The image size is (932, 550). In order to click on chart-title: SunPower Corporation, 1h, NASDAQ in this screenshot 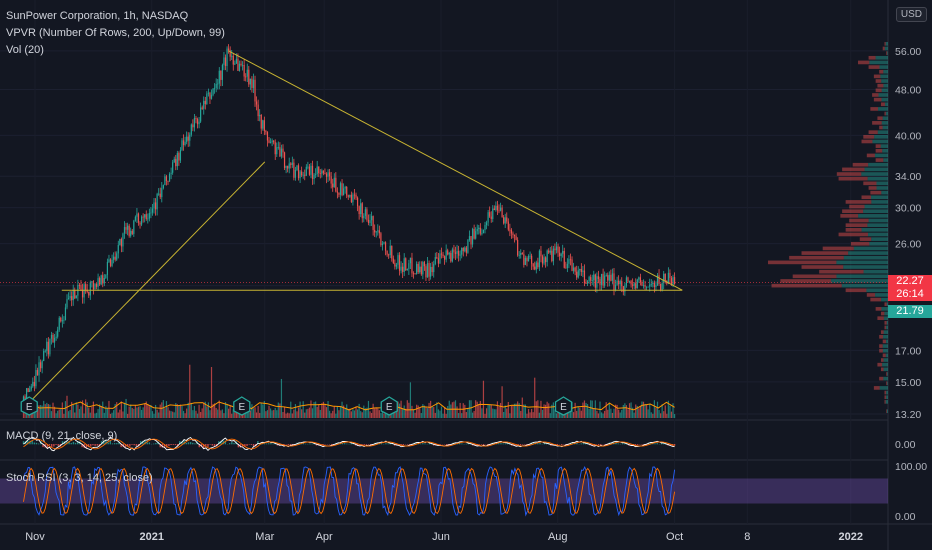, I will do `click(97, 16)`.